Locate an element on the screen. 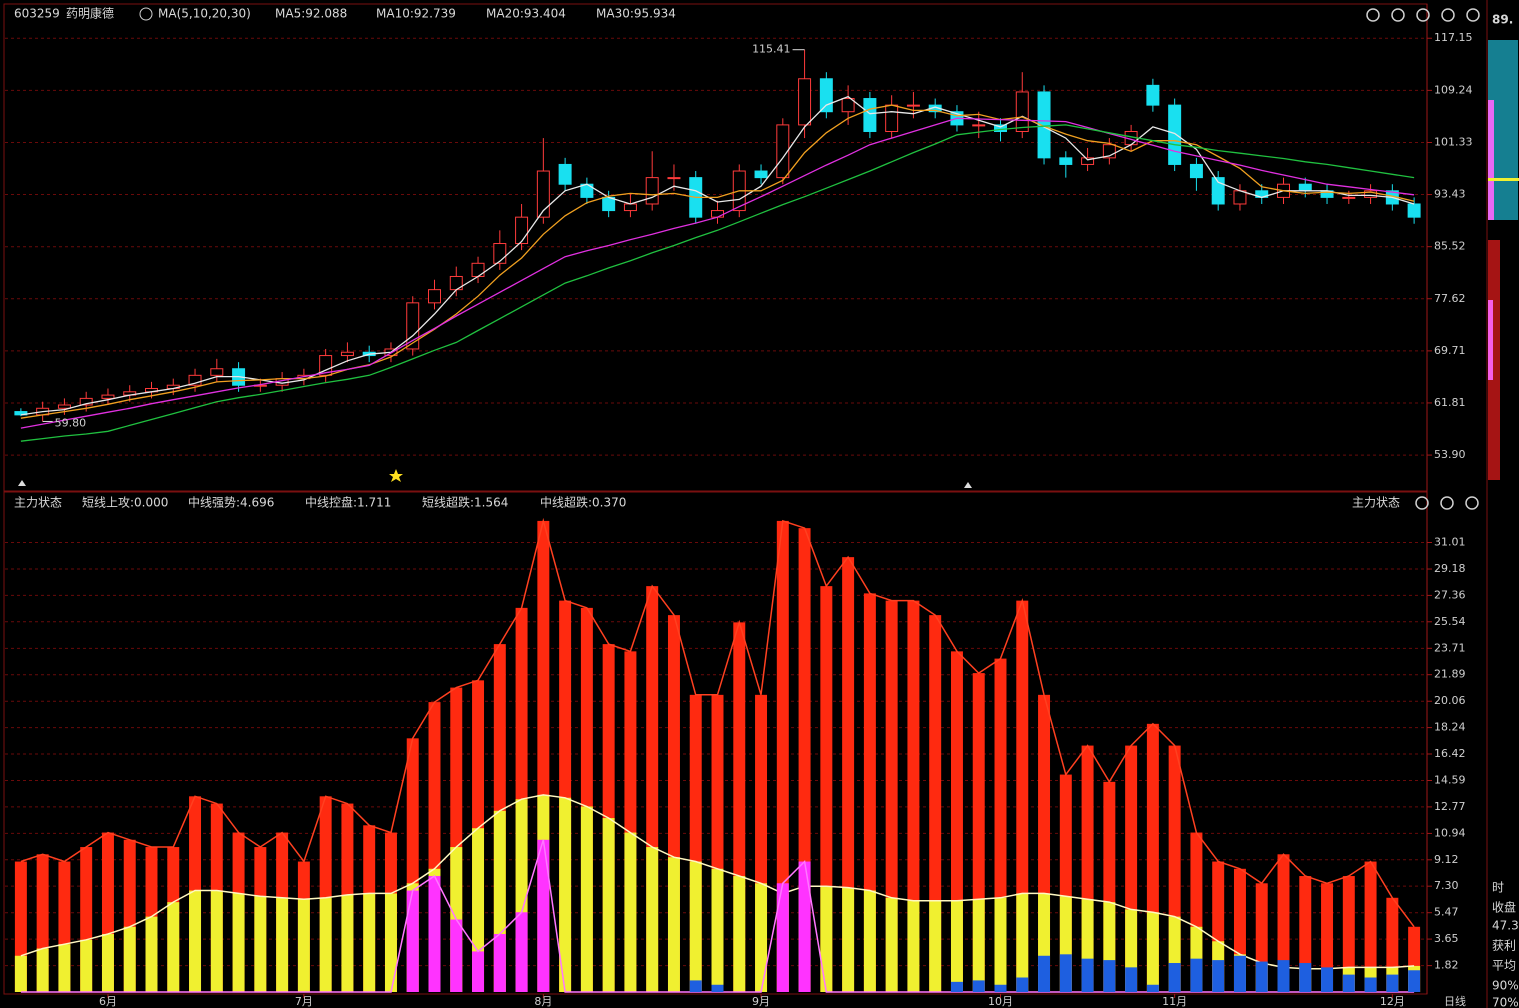 The width and height of the screenshot is (1519, 1008). y-tick-label: 93.43 is located at coordinates (1450, 194).